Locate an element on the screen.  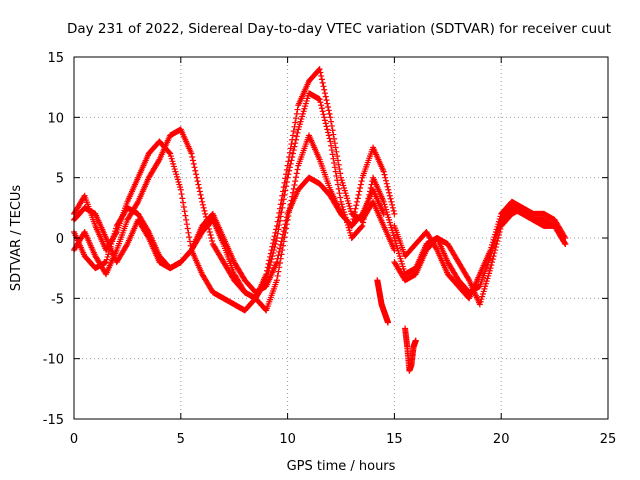
x-tick-label: 15 is located at coordinates (394, 439).